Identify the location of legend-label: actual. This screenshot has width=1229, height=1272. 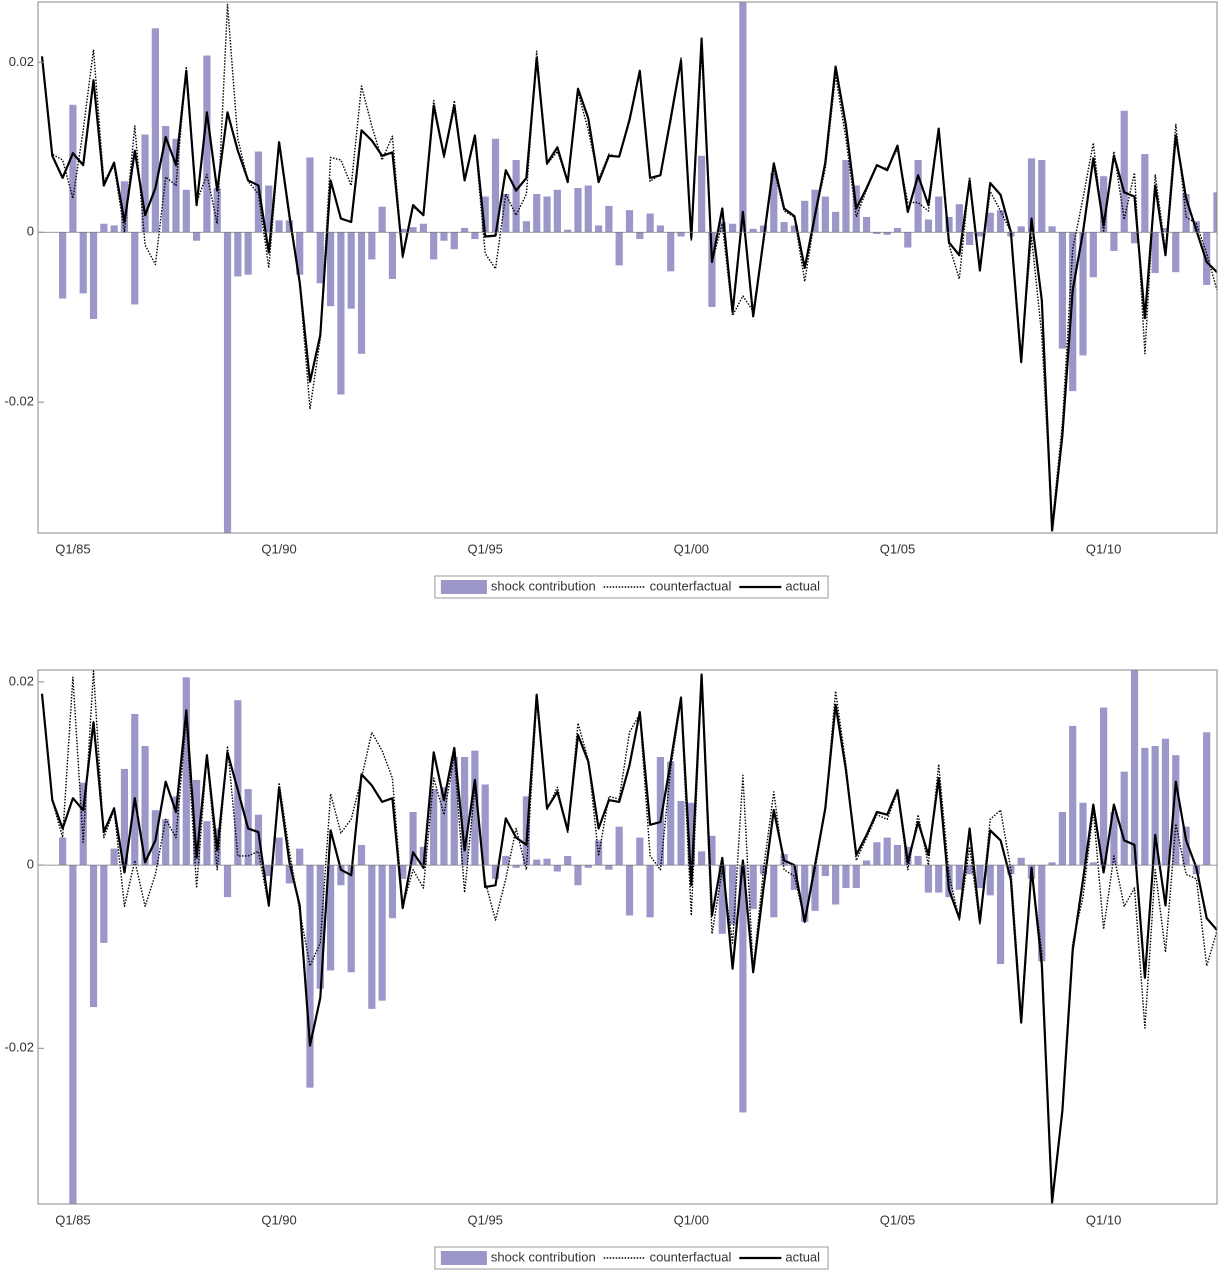
(802, 1256).